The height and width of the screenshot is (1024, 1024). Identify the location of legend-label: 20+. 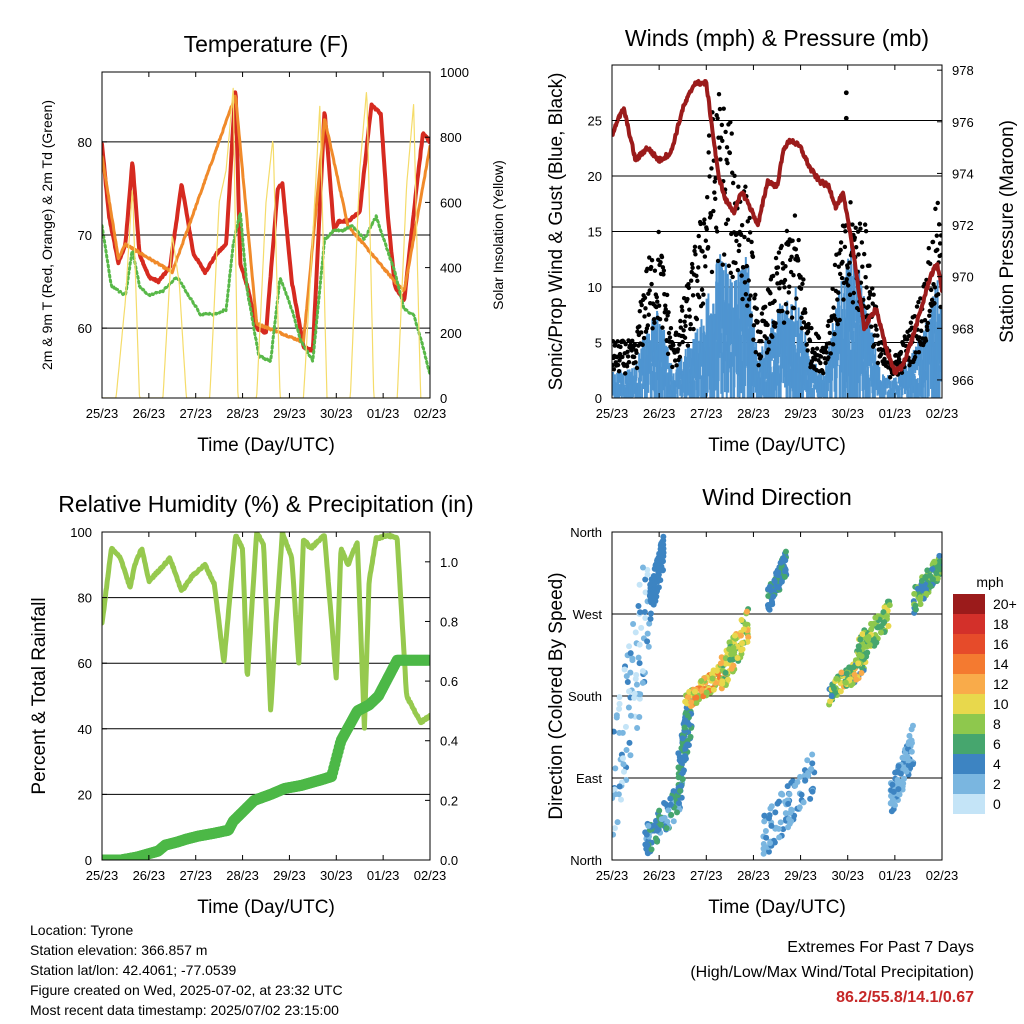
(1005, 604).